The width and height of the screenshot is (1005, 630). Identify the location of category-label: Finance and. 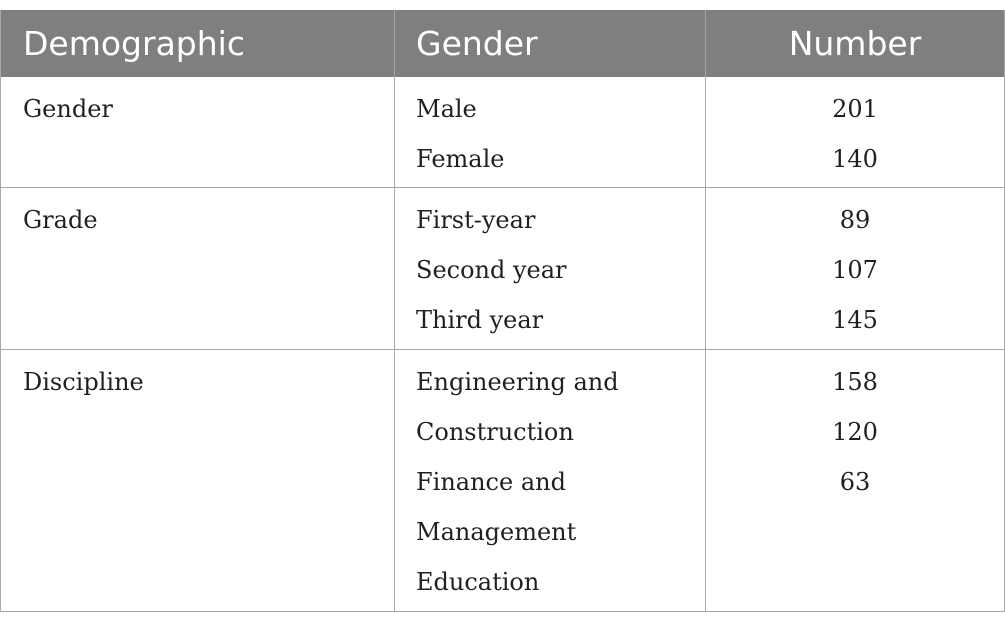
(491, 482).